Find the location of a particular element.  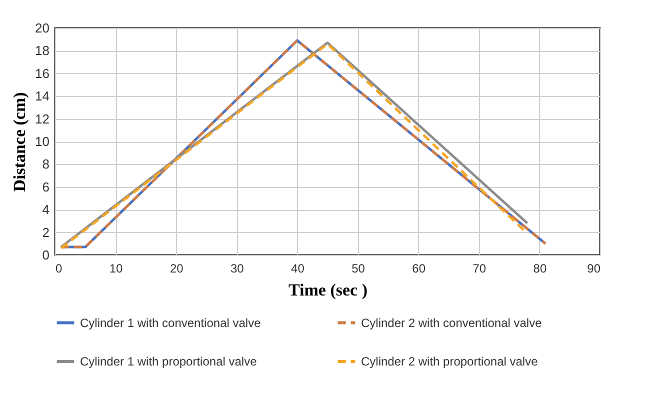

x-tick-label: 80 is located at coordinates (540, 269).